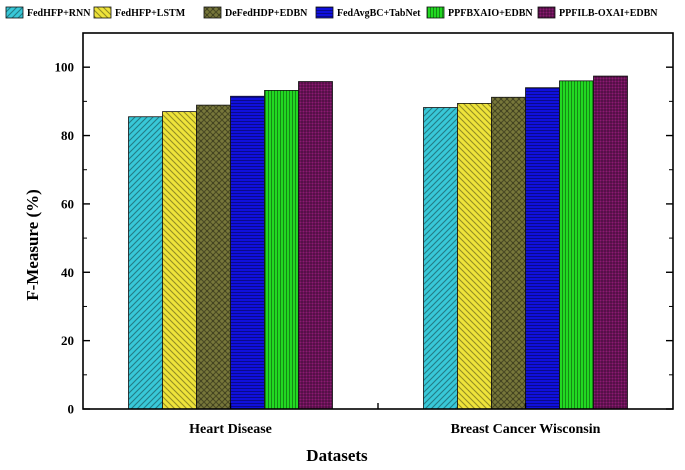 The height and width of the screenshot is (470, 685). Describe the element at coordinates (67, 340) in the screenshot. I see `y-tick-label: 20` at that location.